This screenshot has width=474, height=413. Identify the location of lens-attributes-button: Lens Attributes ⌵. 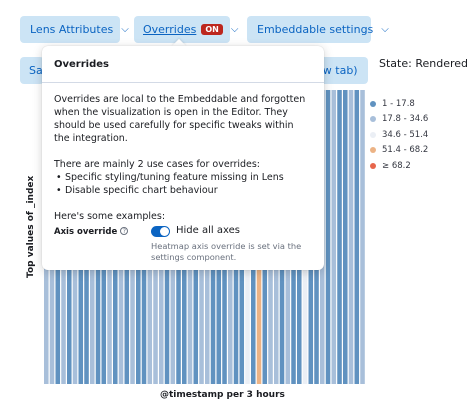
(74, 29).